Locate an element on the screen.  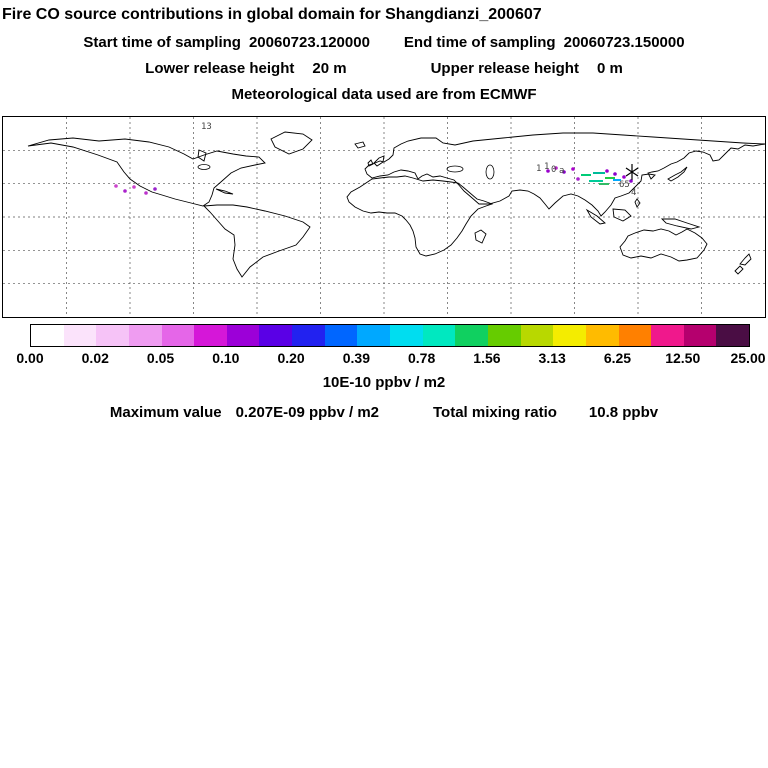
colorbar is located at coordinates (390, 335).